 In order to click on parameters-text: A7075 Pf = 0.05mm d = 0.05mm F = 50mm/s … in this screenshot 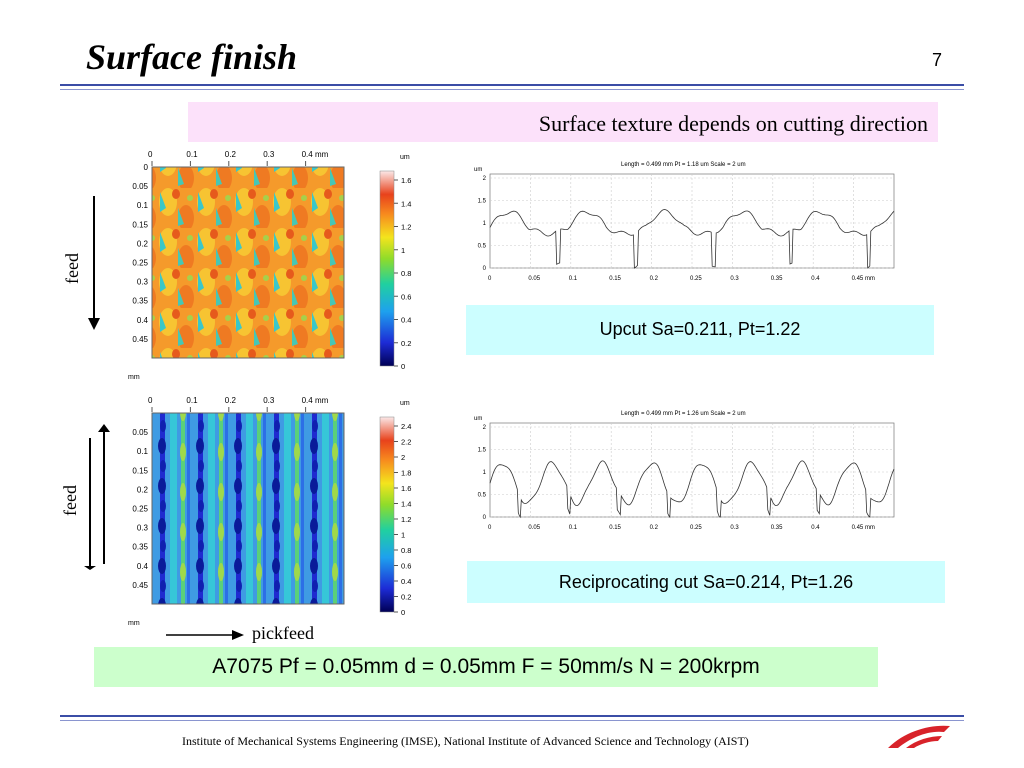, I will do `click(486, 666)`.